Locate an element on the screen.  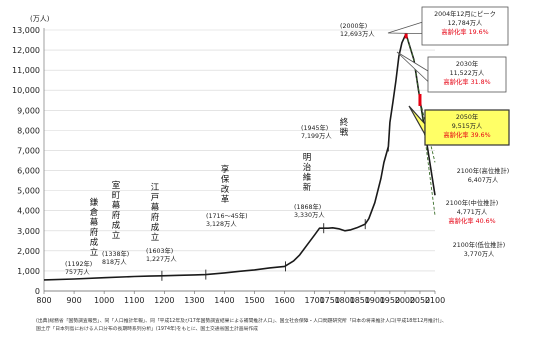
callout-aging-rate: 高齢化率 19.6% is located at coordinates (464, 31).